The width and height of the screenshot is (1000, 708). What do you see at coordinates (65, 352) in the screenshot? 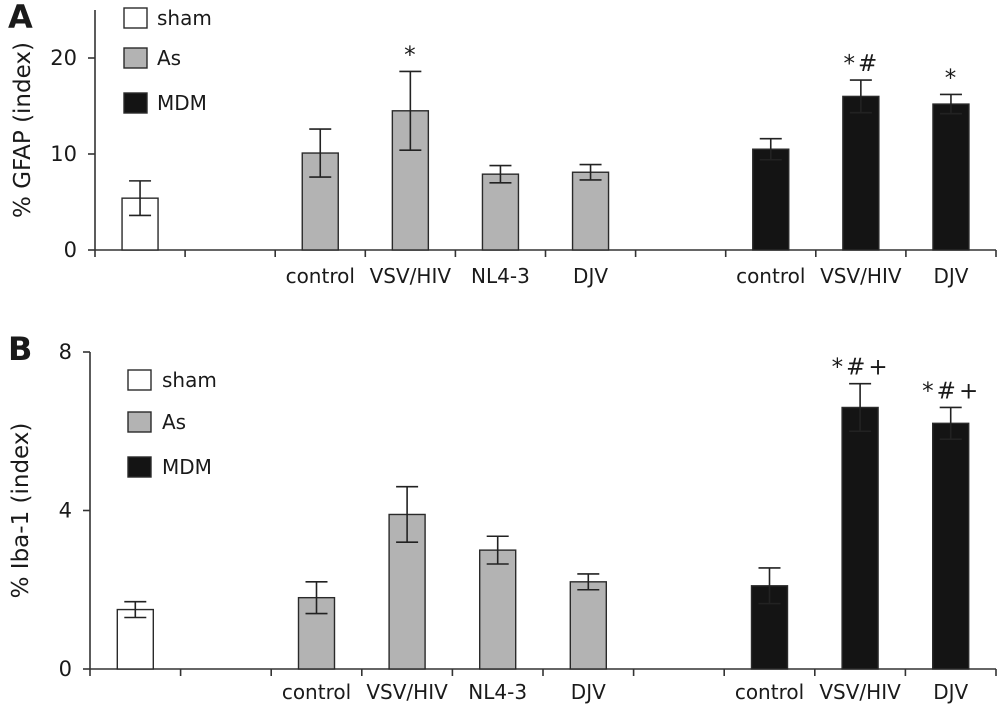
I see `y-tick-label: 8` at bounding box center [65, 352].